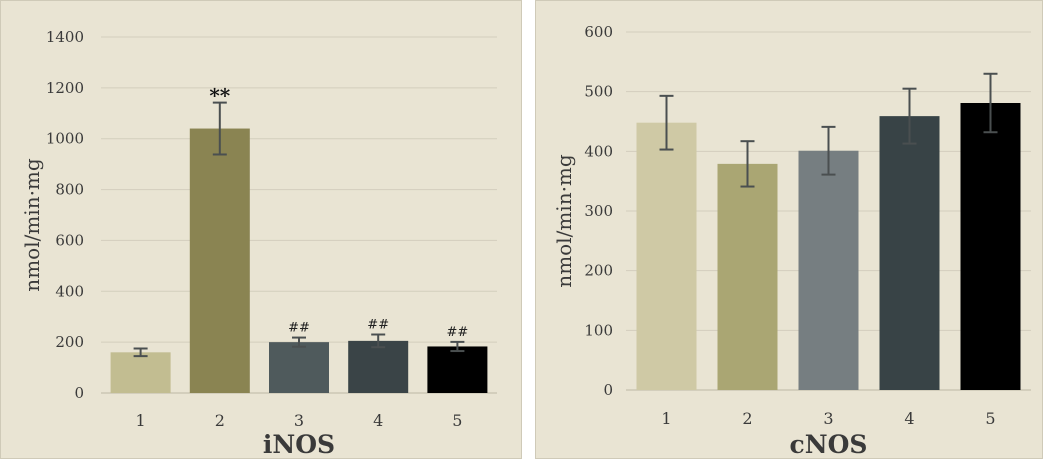 This screenshot has height=460, width=1043. What do you see at coordinates (299, 444) in the screenshot?
I see `inos-x-axis-title: iNOS` at bounding box center [299, 444].